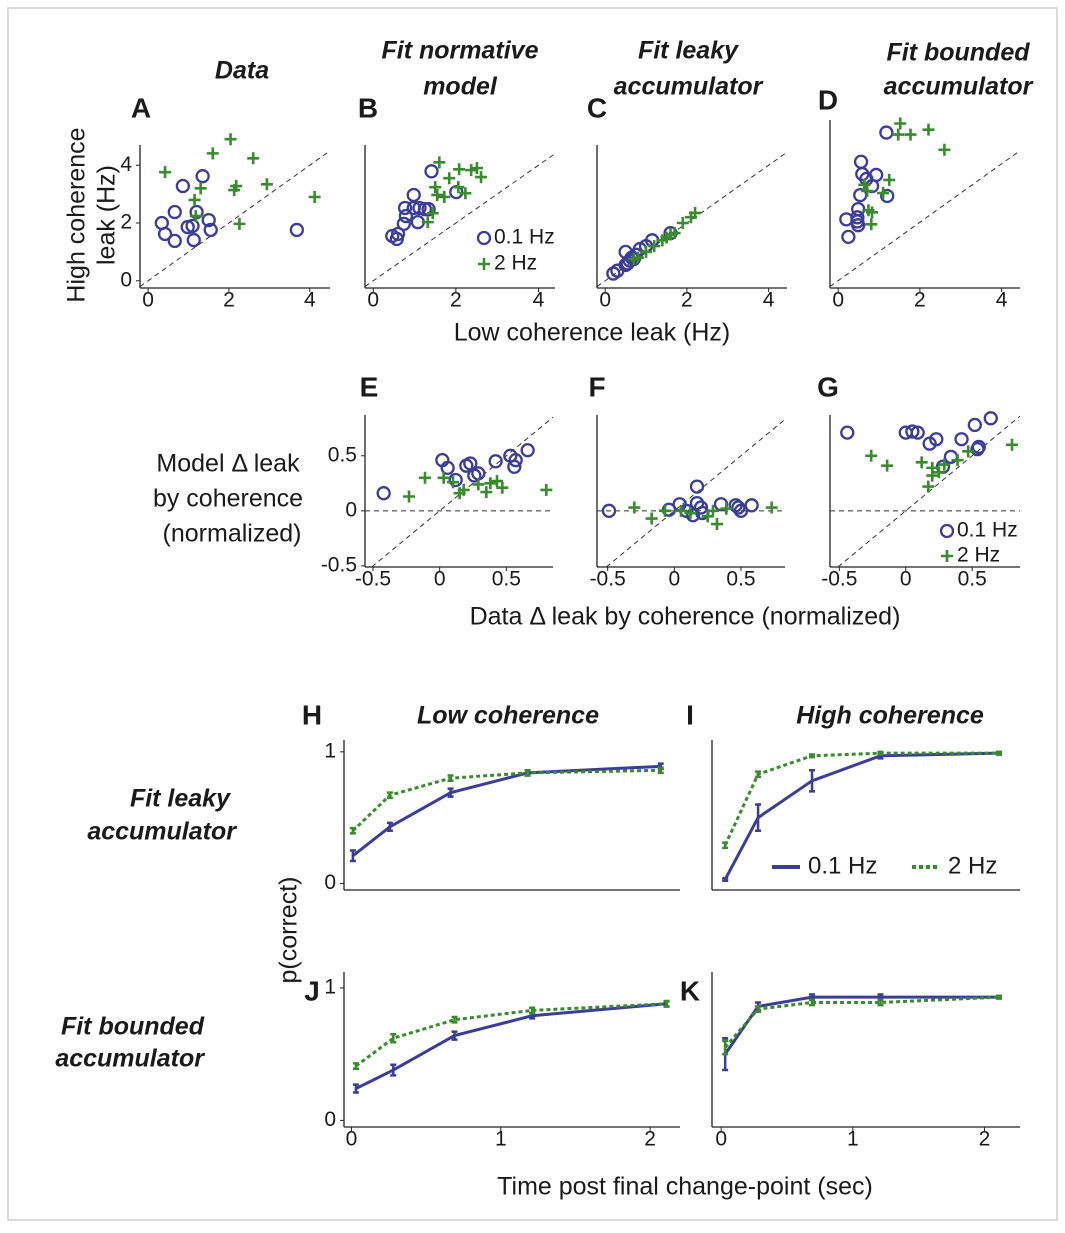 This screenshot has width=1065, height=1233. What do you see at coordinates (235, 218) in the screenshot?
I see `identity-line` at bounding box center [235, 218].